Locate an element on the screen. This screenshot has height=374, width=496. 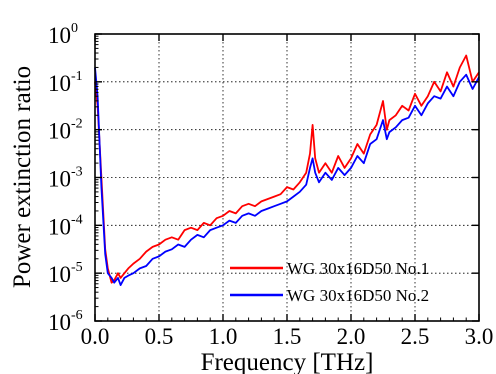
y-tick-label: 10⁻⁴ is located at coordinates (65, 225).